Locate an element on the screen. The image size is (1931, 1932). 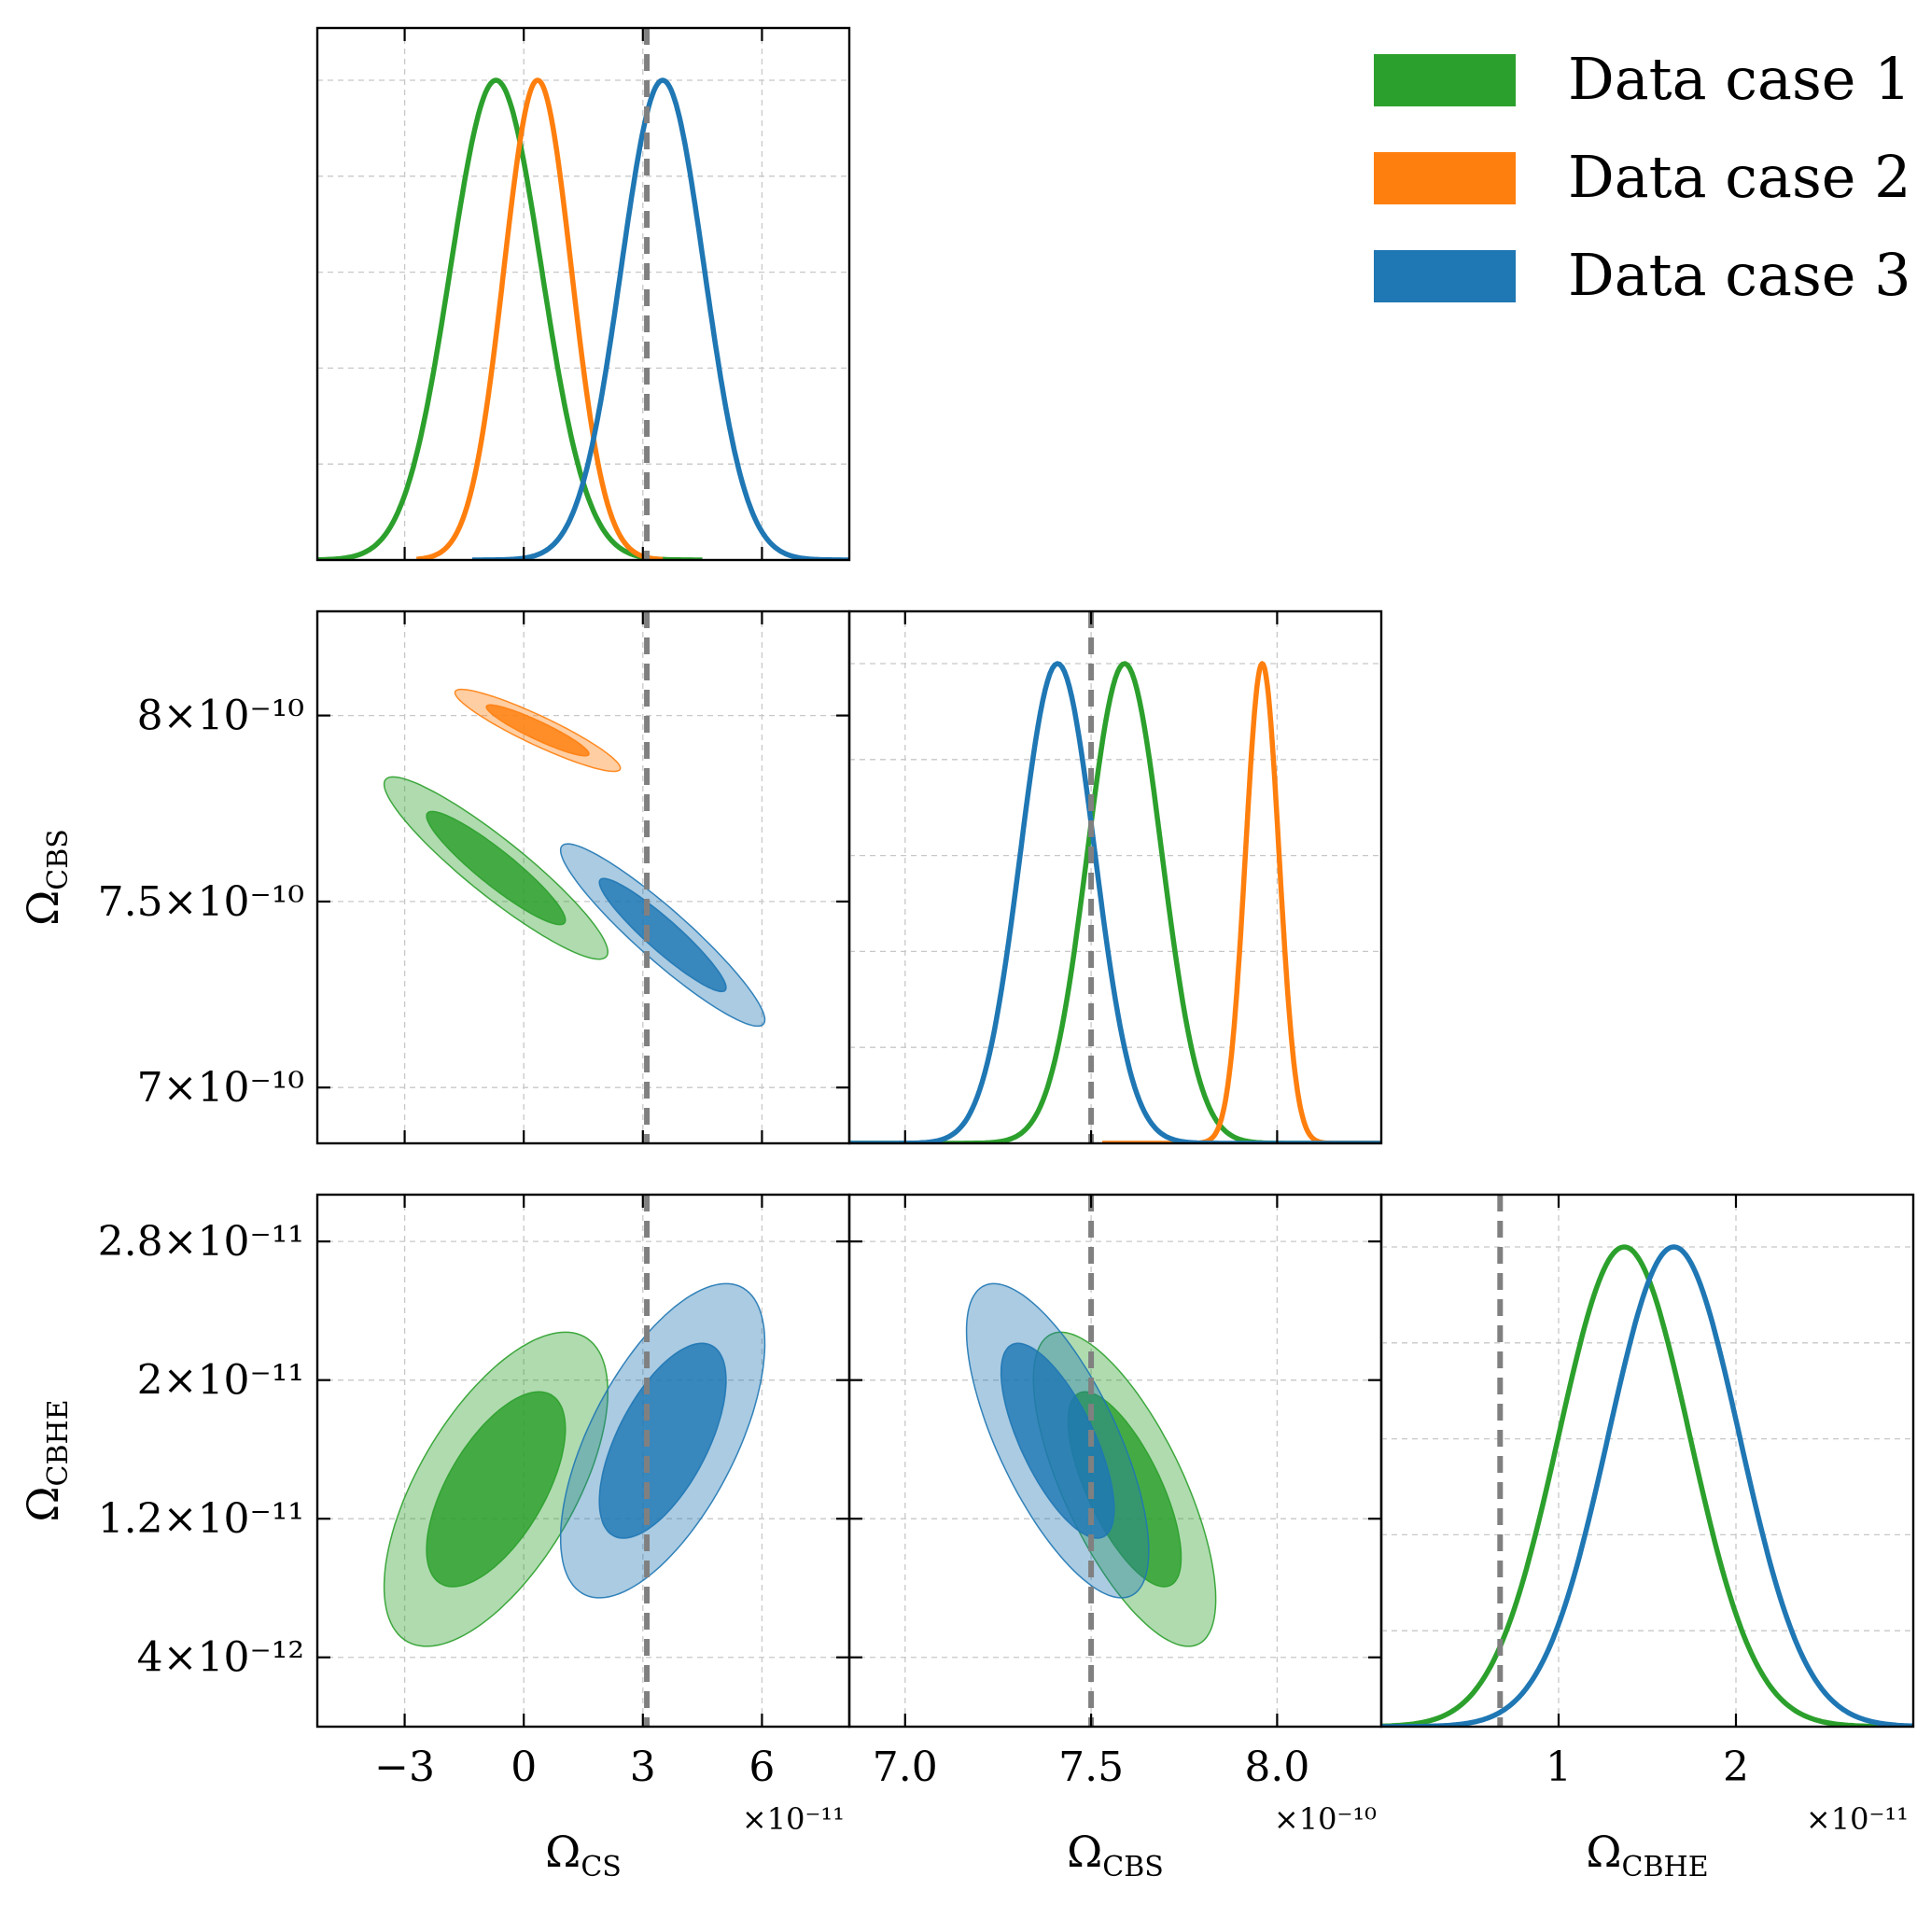
y-tick-label: 2×10⁻¹¹ is located at coordinates (221, 1381).